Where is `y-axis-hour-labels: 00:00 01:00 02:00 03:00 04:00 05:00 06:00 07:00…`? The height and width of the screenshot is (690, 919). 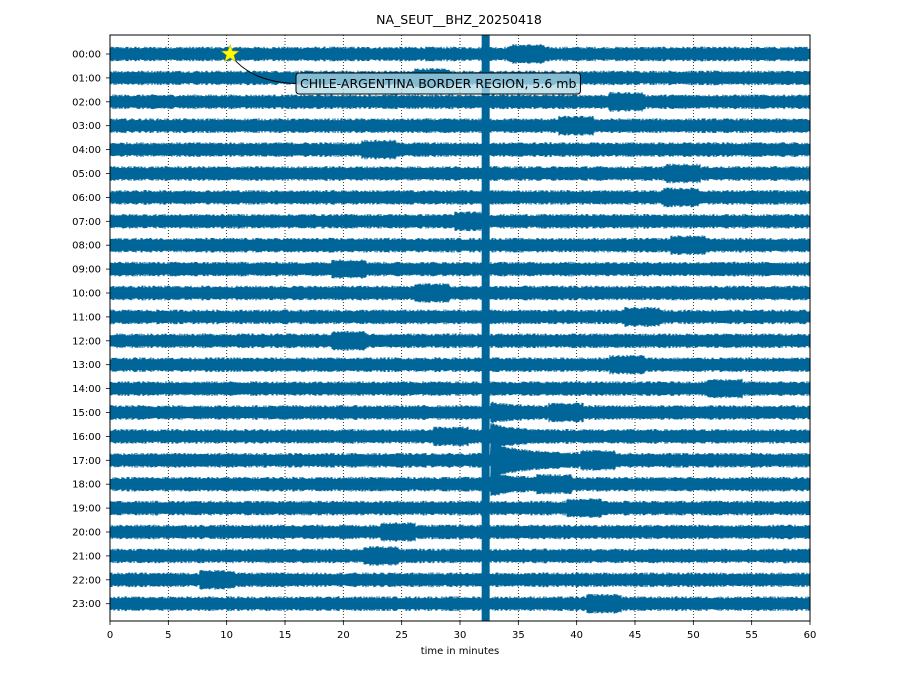 y-axis-hour-labels: 00:00 01:00 02:00 03:00 04:00 05:00 06:00 07:00… is located at coordinates (91, 330).